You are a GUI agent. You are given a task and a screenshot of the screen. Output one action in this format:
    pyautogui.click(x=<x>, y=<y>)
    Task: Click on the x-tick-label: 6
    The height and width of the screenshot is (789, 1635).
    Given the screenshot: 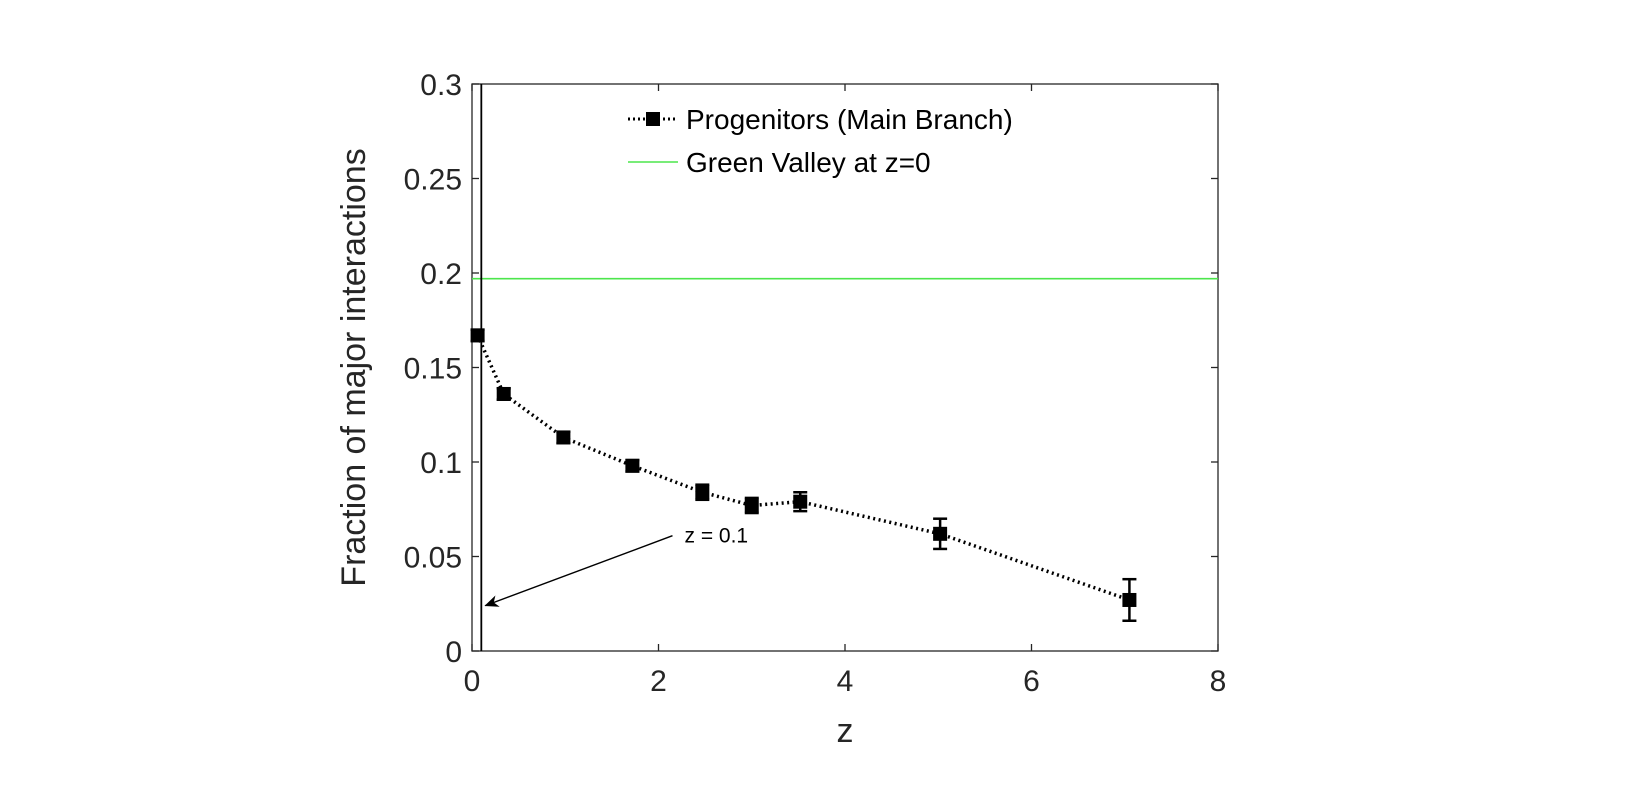 What is the action you would take?
    pyautogui.click(x=1031, y=681)
    